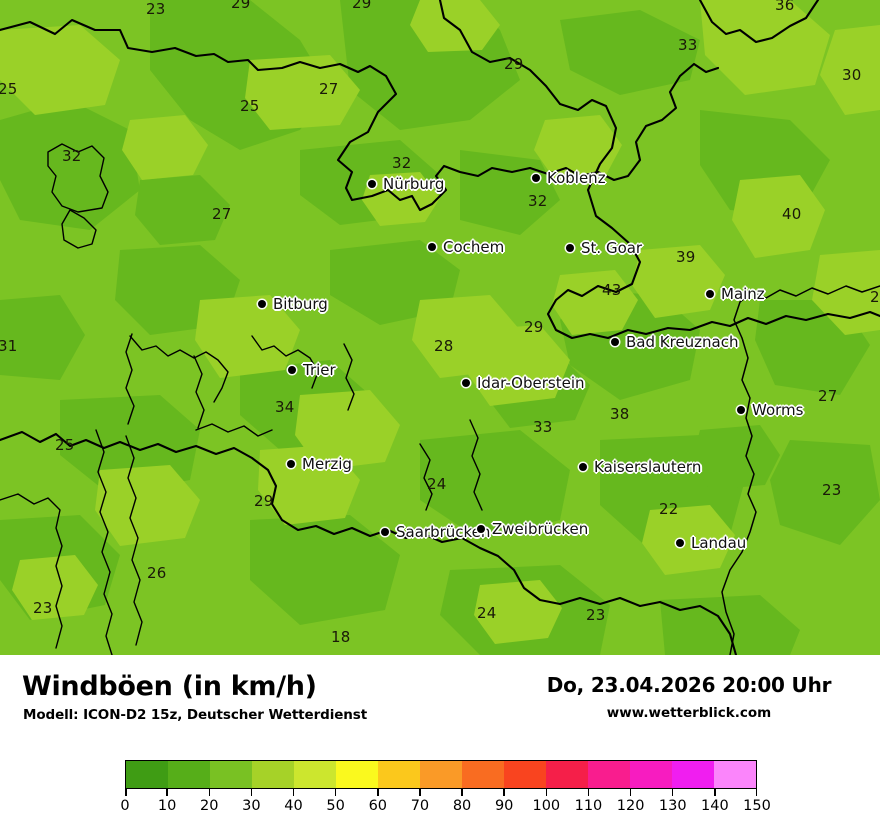 The width and height of the screenshot is (880, 830). I want to click on city-marker: Kaiserslautern, so click(640, 467).